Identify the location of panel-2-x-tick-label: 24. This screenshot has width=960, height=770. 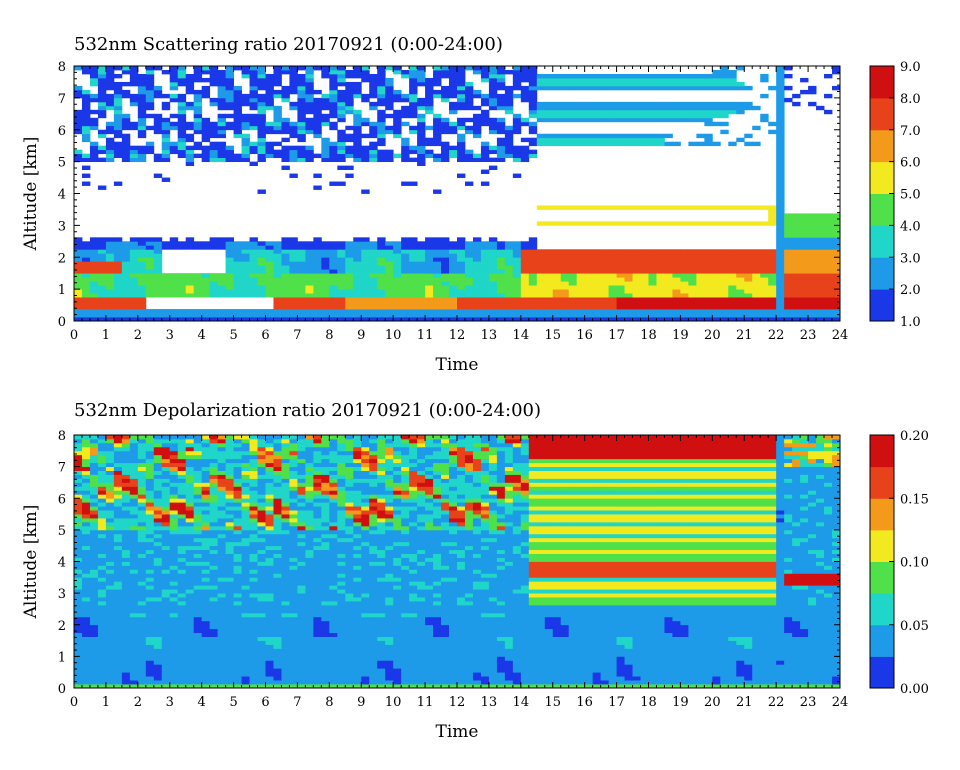
(840, 702).